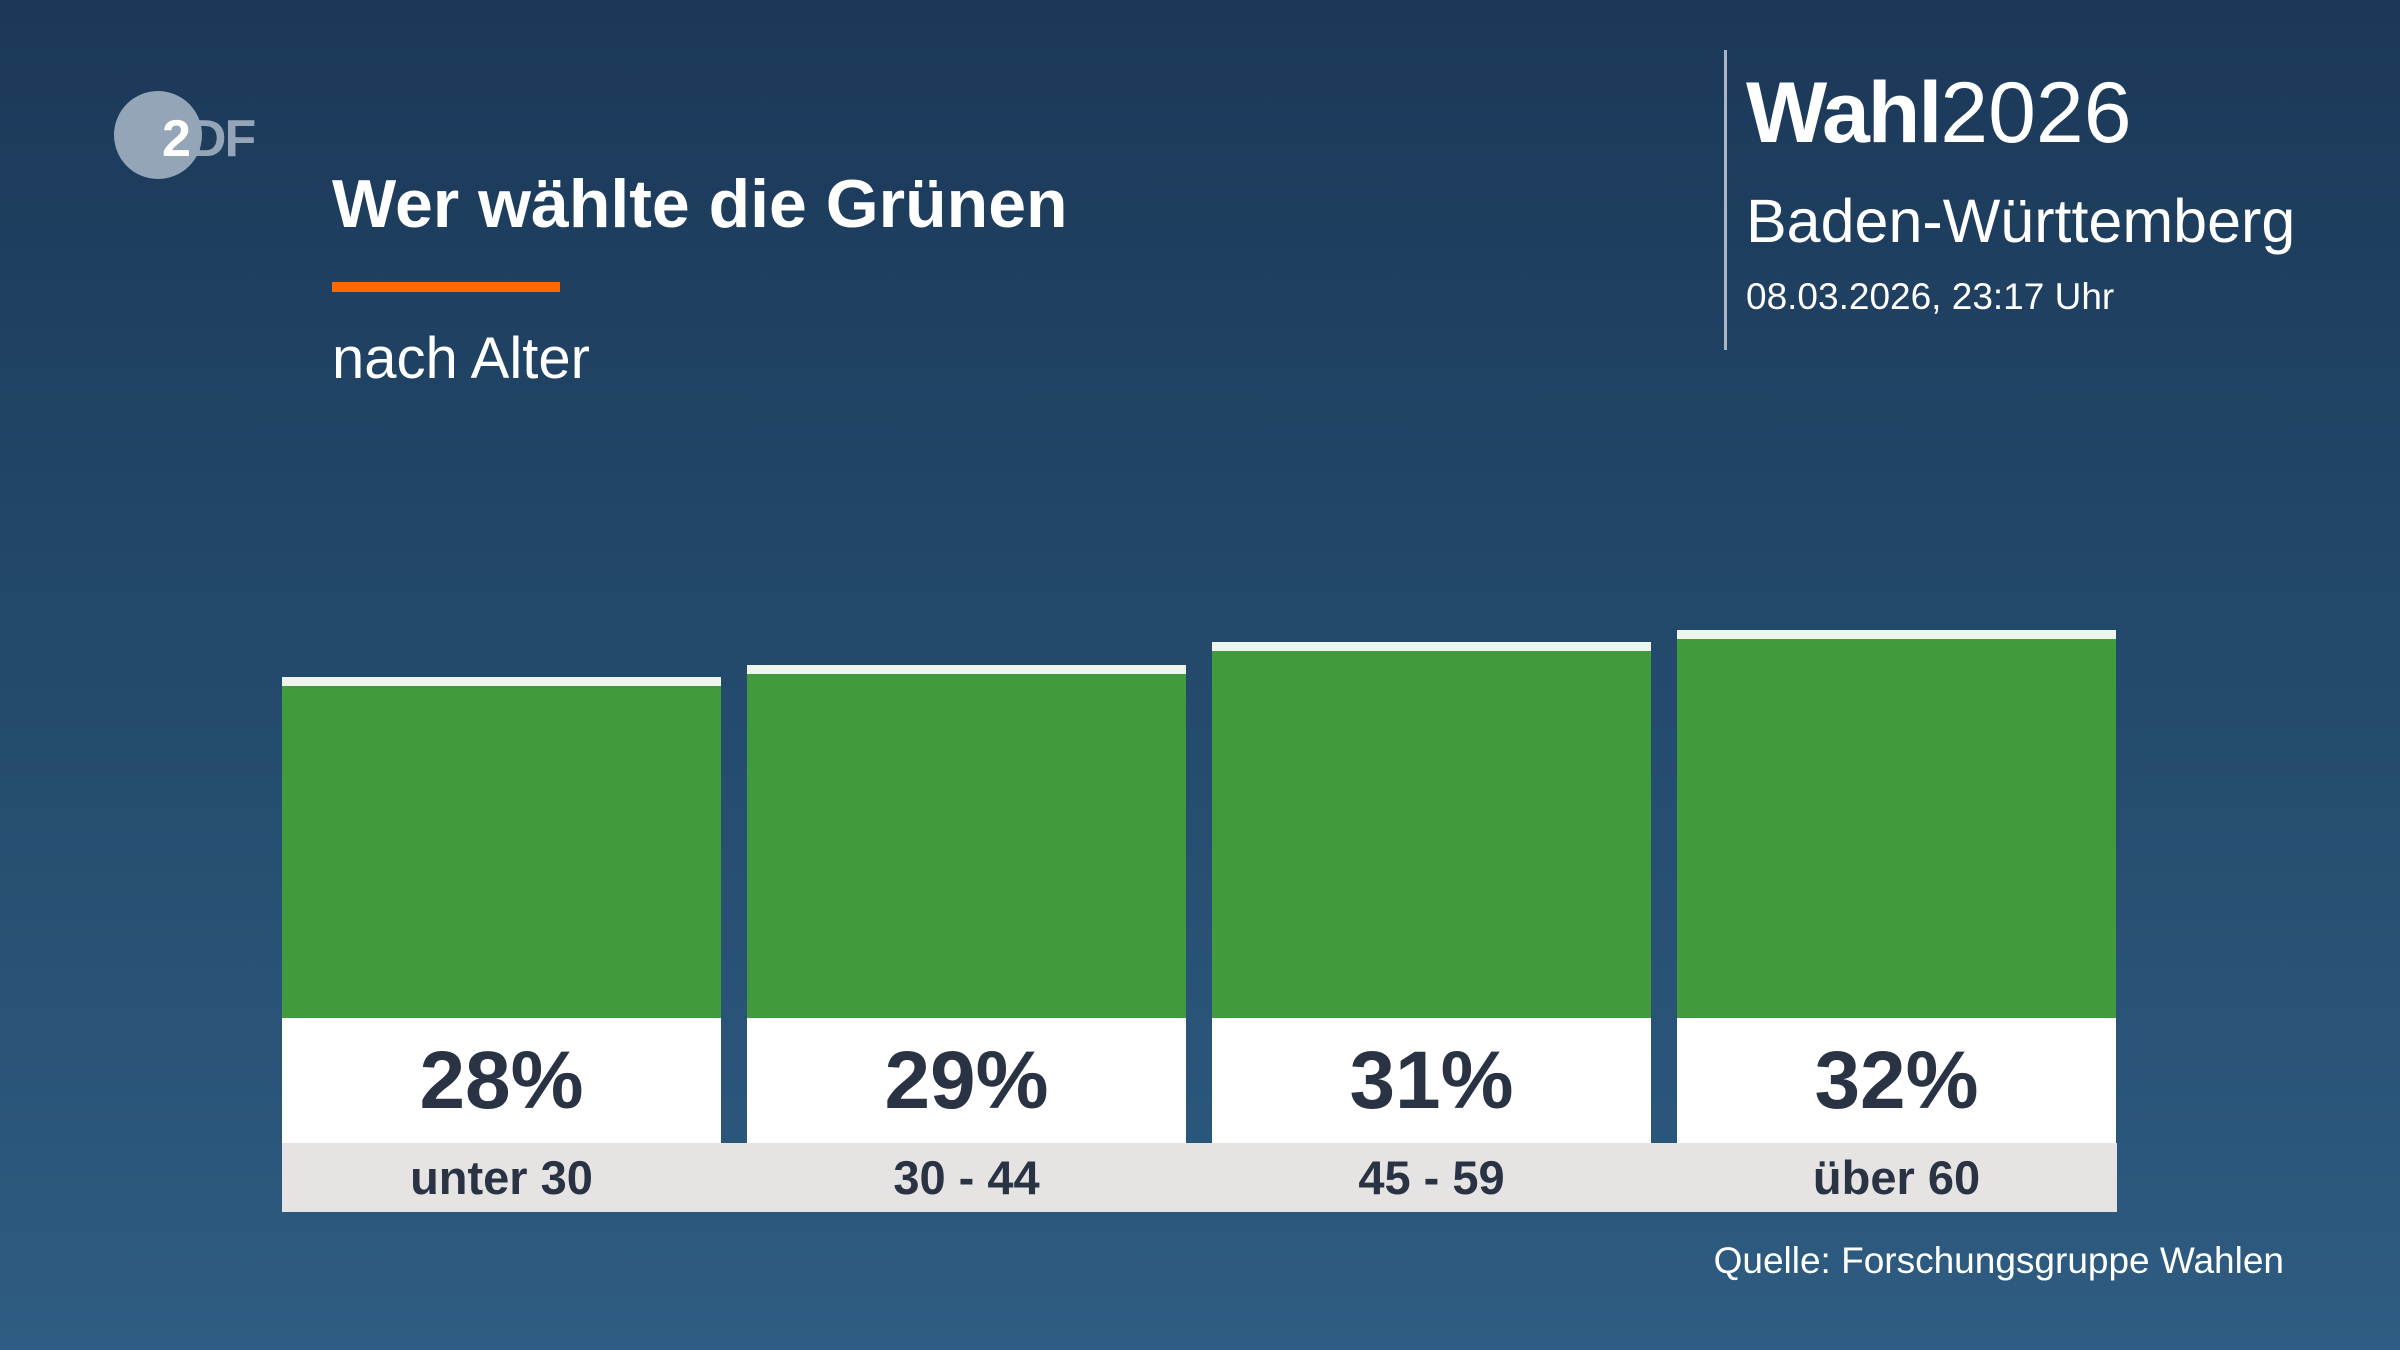 The image size is (2400, 1350). Describe the element at coordinates (501, 1177) in the screenshot. I see `category-label: unter 30` at that location.